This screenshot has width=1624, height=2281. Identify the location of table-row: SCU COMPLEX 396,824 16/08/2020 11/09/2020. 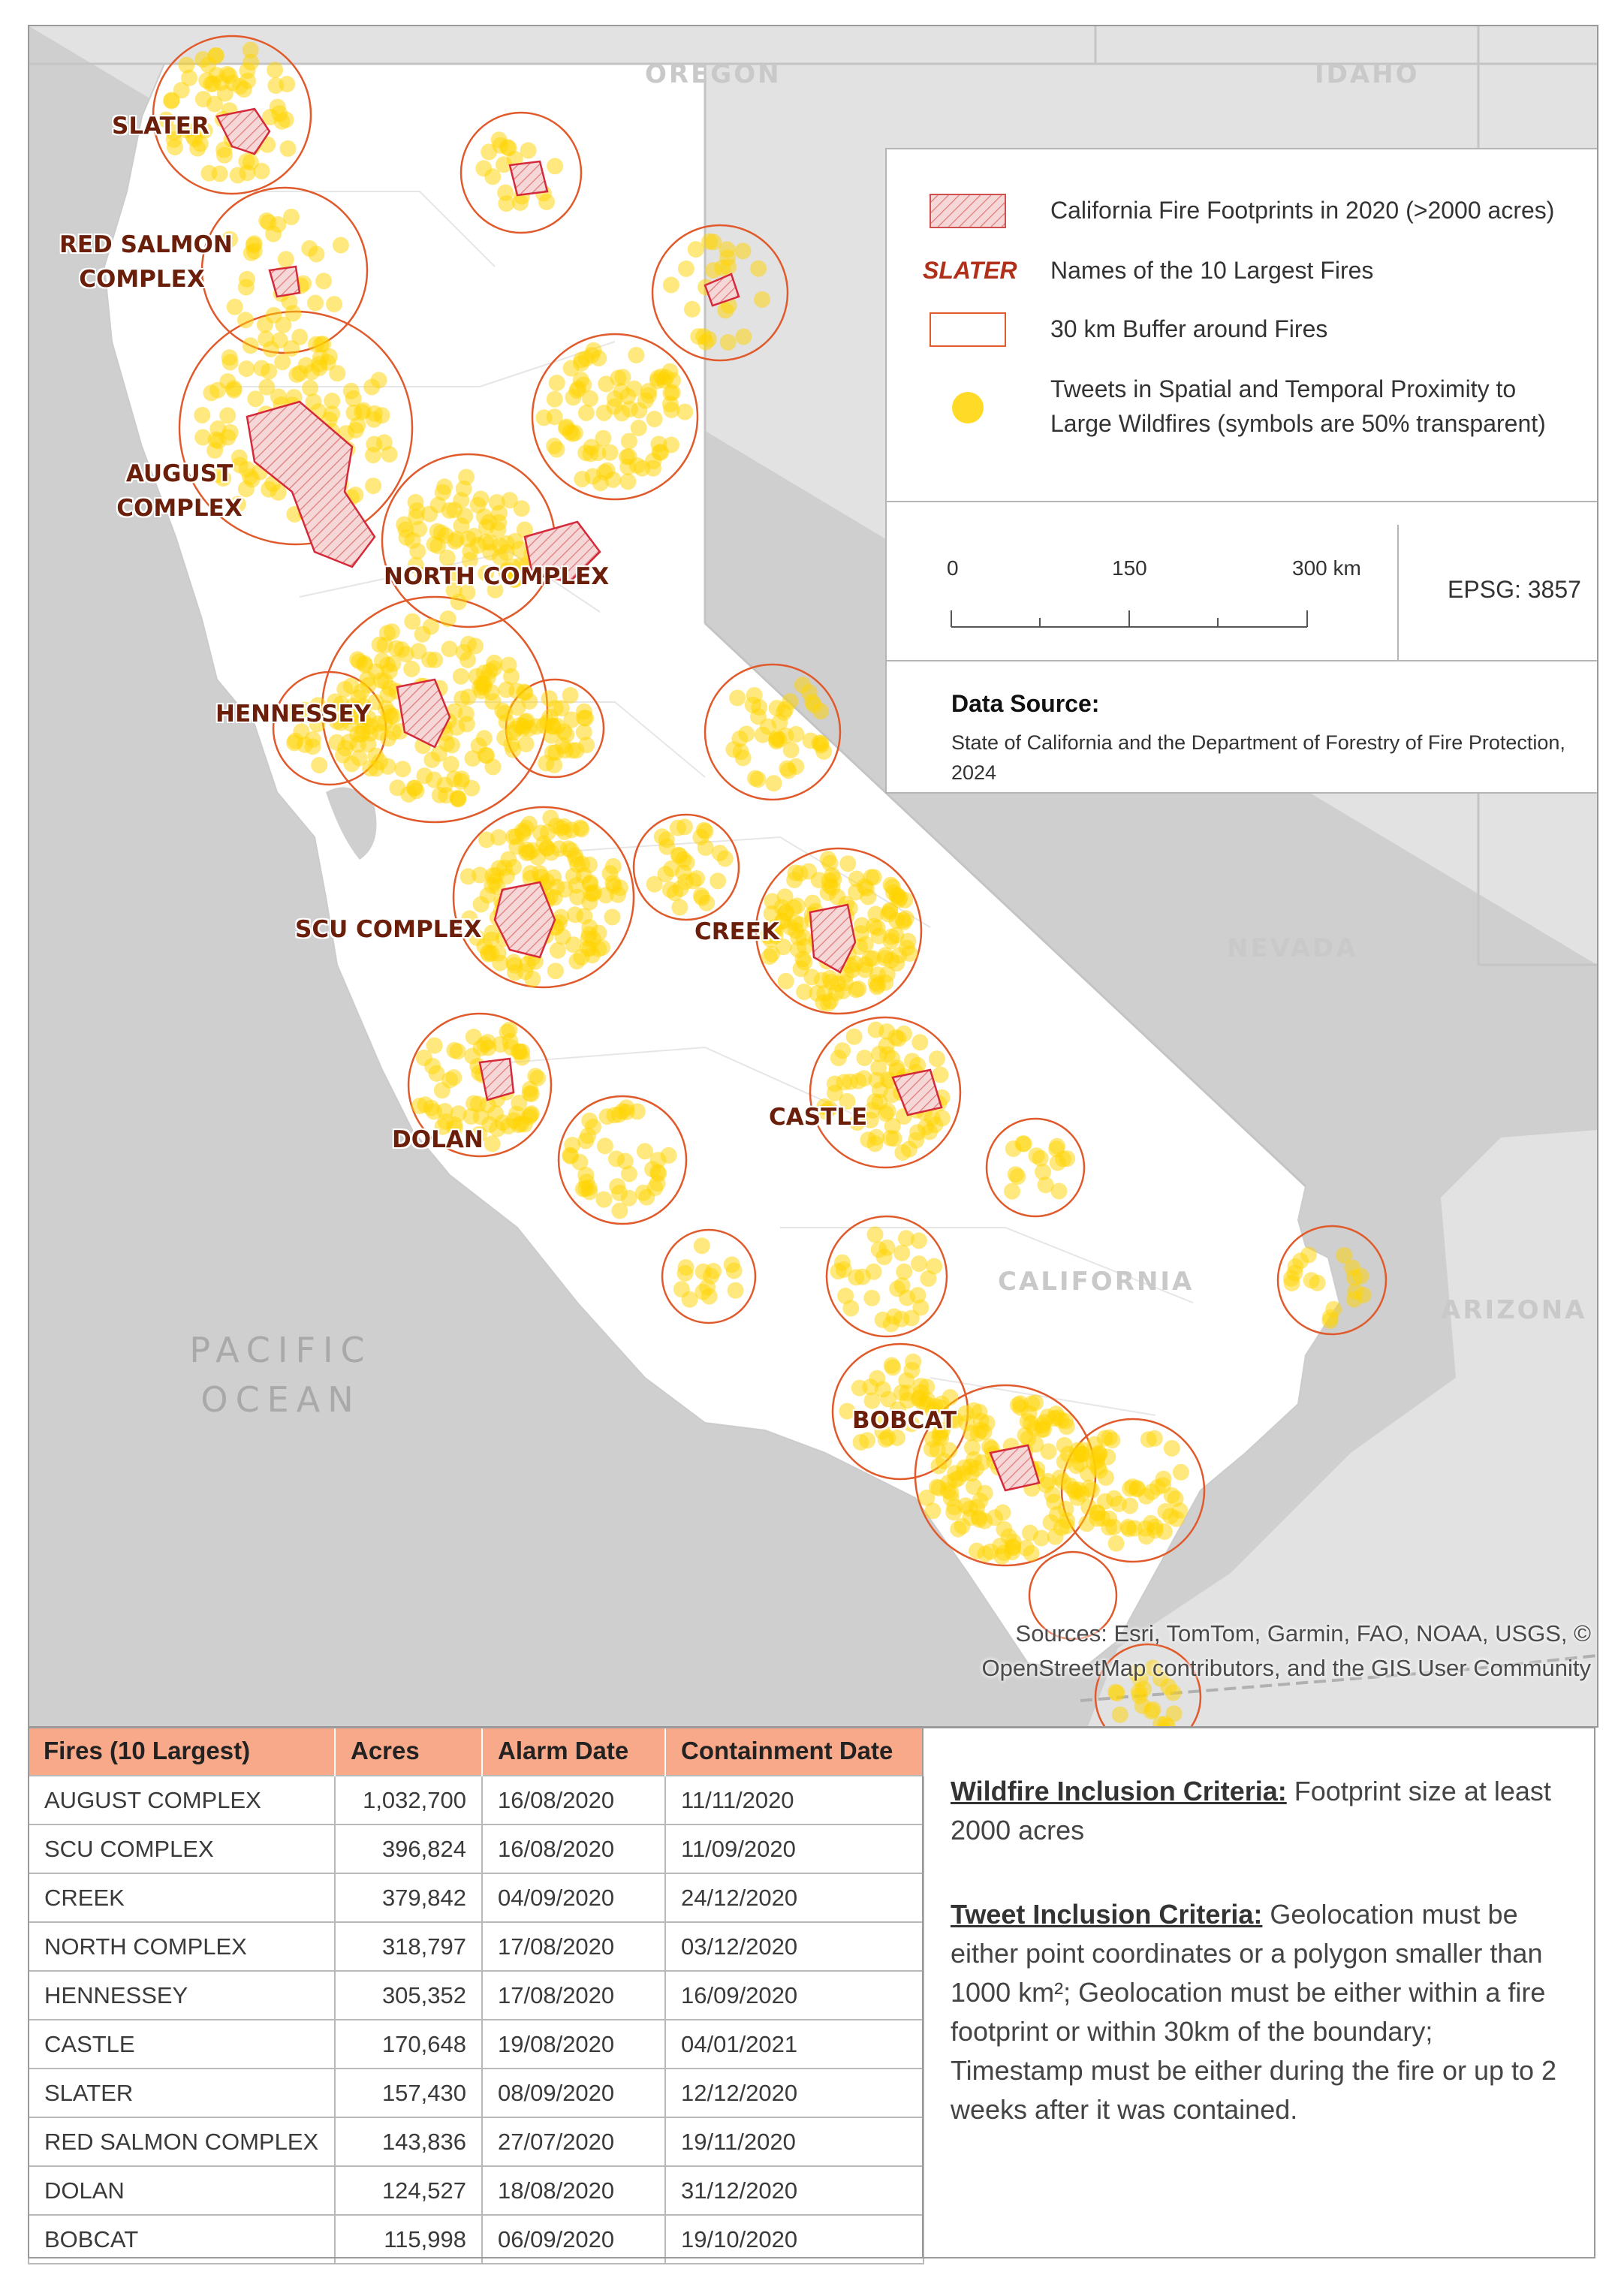
(476, 1849).